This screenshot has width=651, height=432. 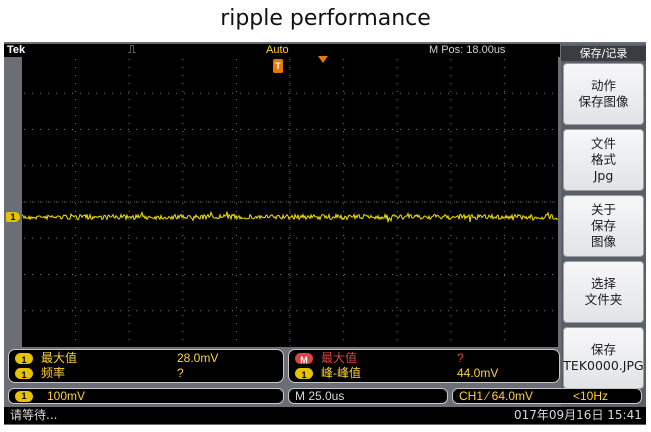 I want to click on menu-button-file-format: 文件 格式 Jpg, so click(x=603, y=160).